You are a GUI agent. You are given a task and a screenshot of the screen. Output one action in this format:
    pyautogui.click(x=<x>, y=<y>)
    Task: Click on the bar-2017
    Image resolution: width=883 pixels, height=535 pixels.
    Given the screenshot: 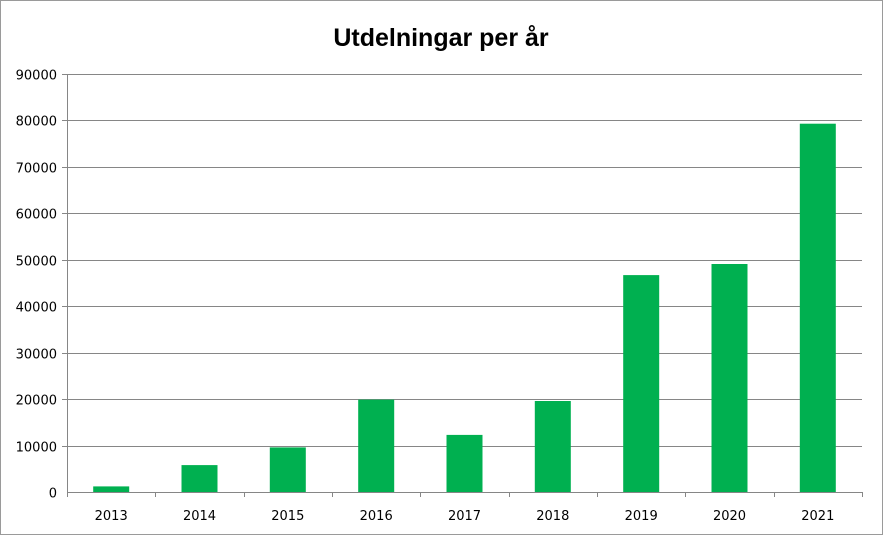 What is the action you would take?
    pyautogui.click(x=464, y=463)
    